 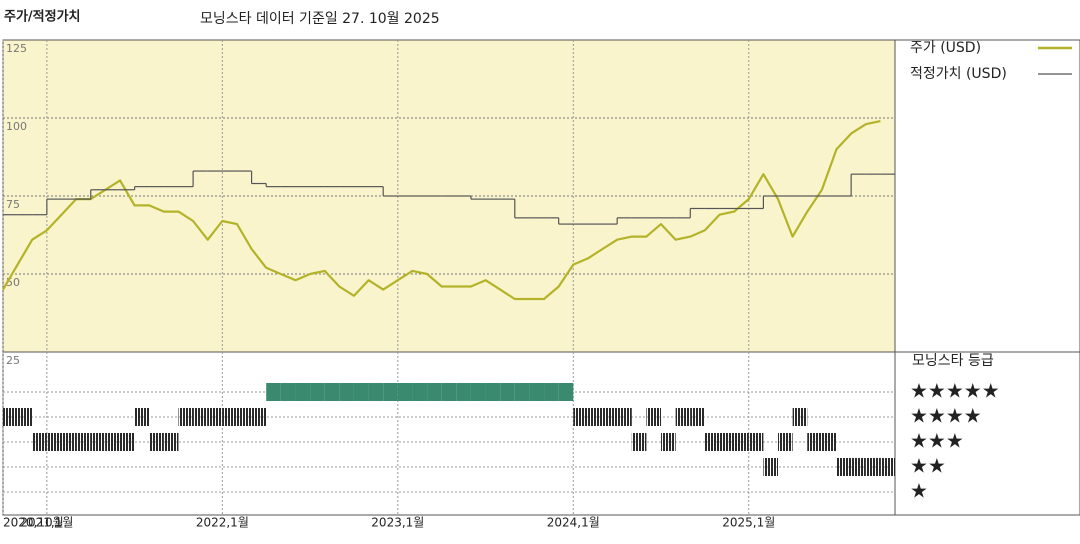 What do you see at coordinates (946, 416) in the screenshot?
I see `rating-label: ★★★★` at bounding box center [946, 416].